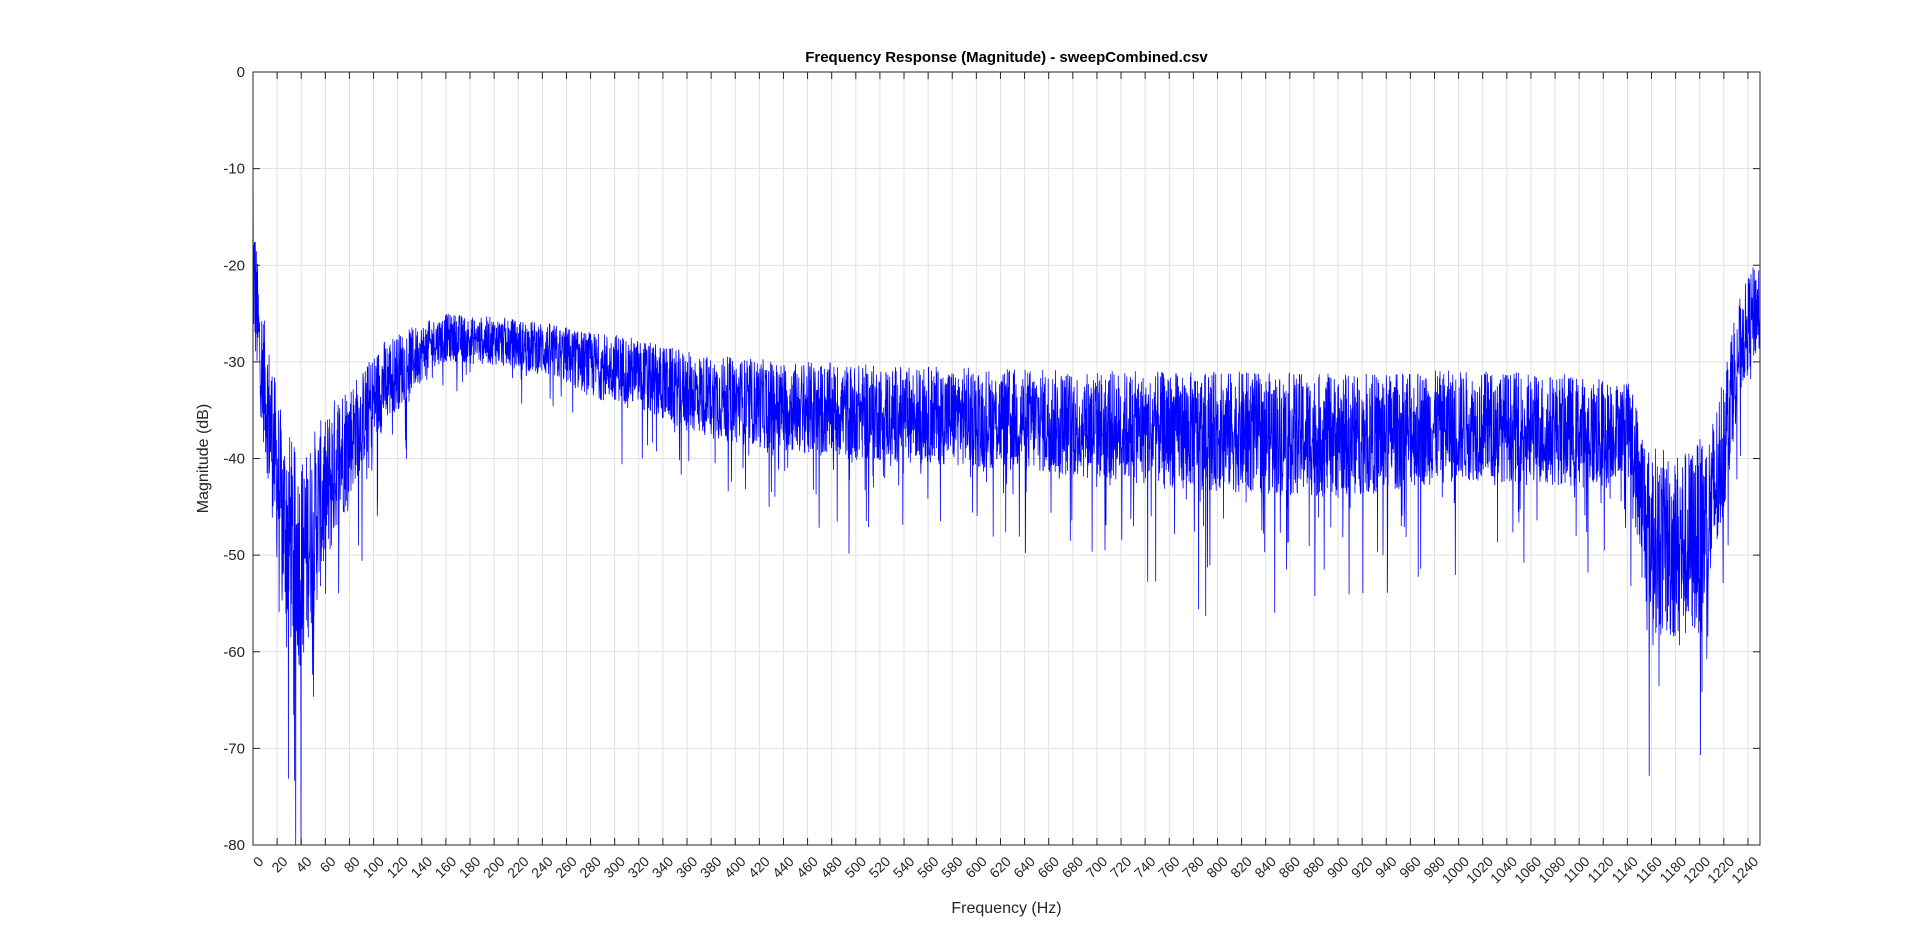  I want to click on y-tick-label: -80, so click(234, 845).